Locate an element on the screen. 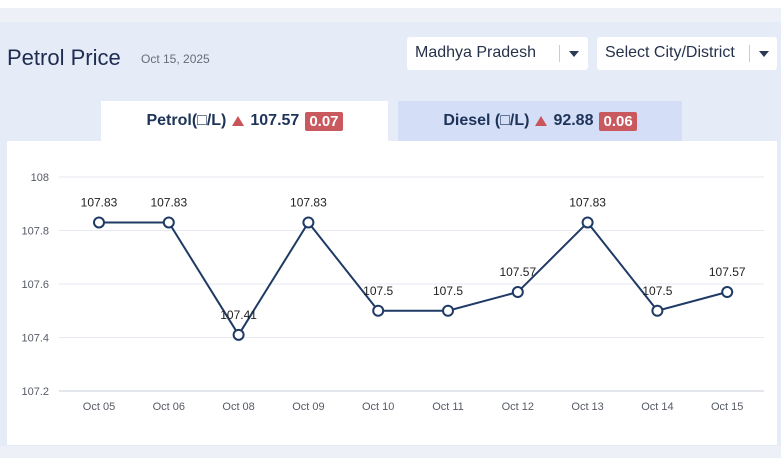 The width and height of the screenshot is (781, 468). city-select-value: Select City/District is located at coordinates (670, 52).